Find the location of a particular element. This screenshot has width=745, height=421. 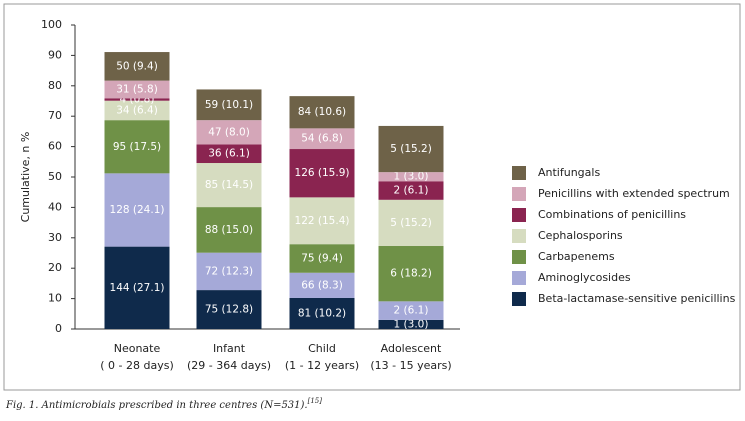

caption-ref: [15] is located at coordinates (315, 401).